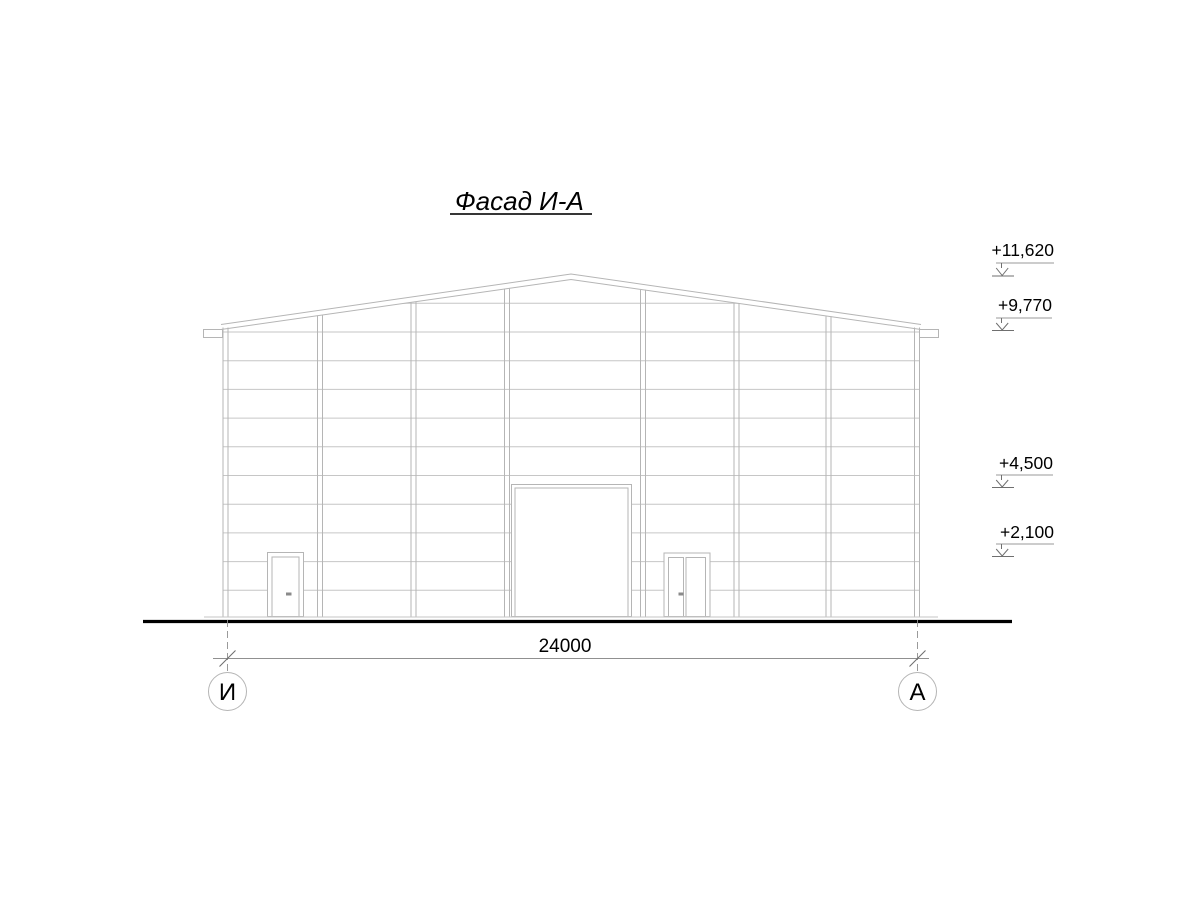  I want to click on roof-bottom-line, so click(571, 304).